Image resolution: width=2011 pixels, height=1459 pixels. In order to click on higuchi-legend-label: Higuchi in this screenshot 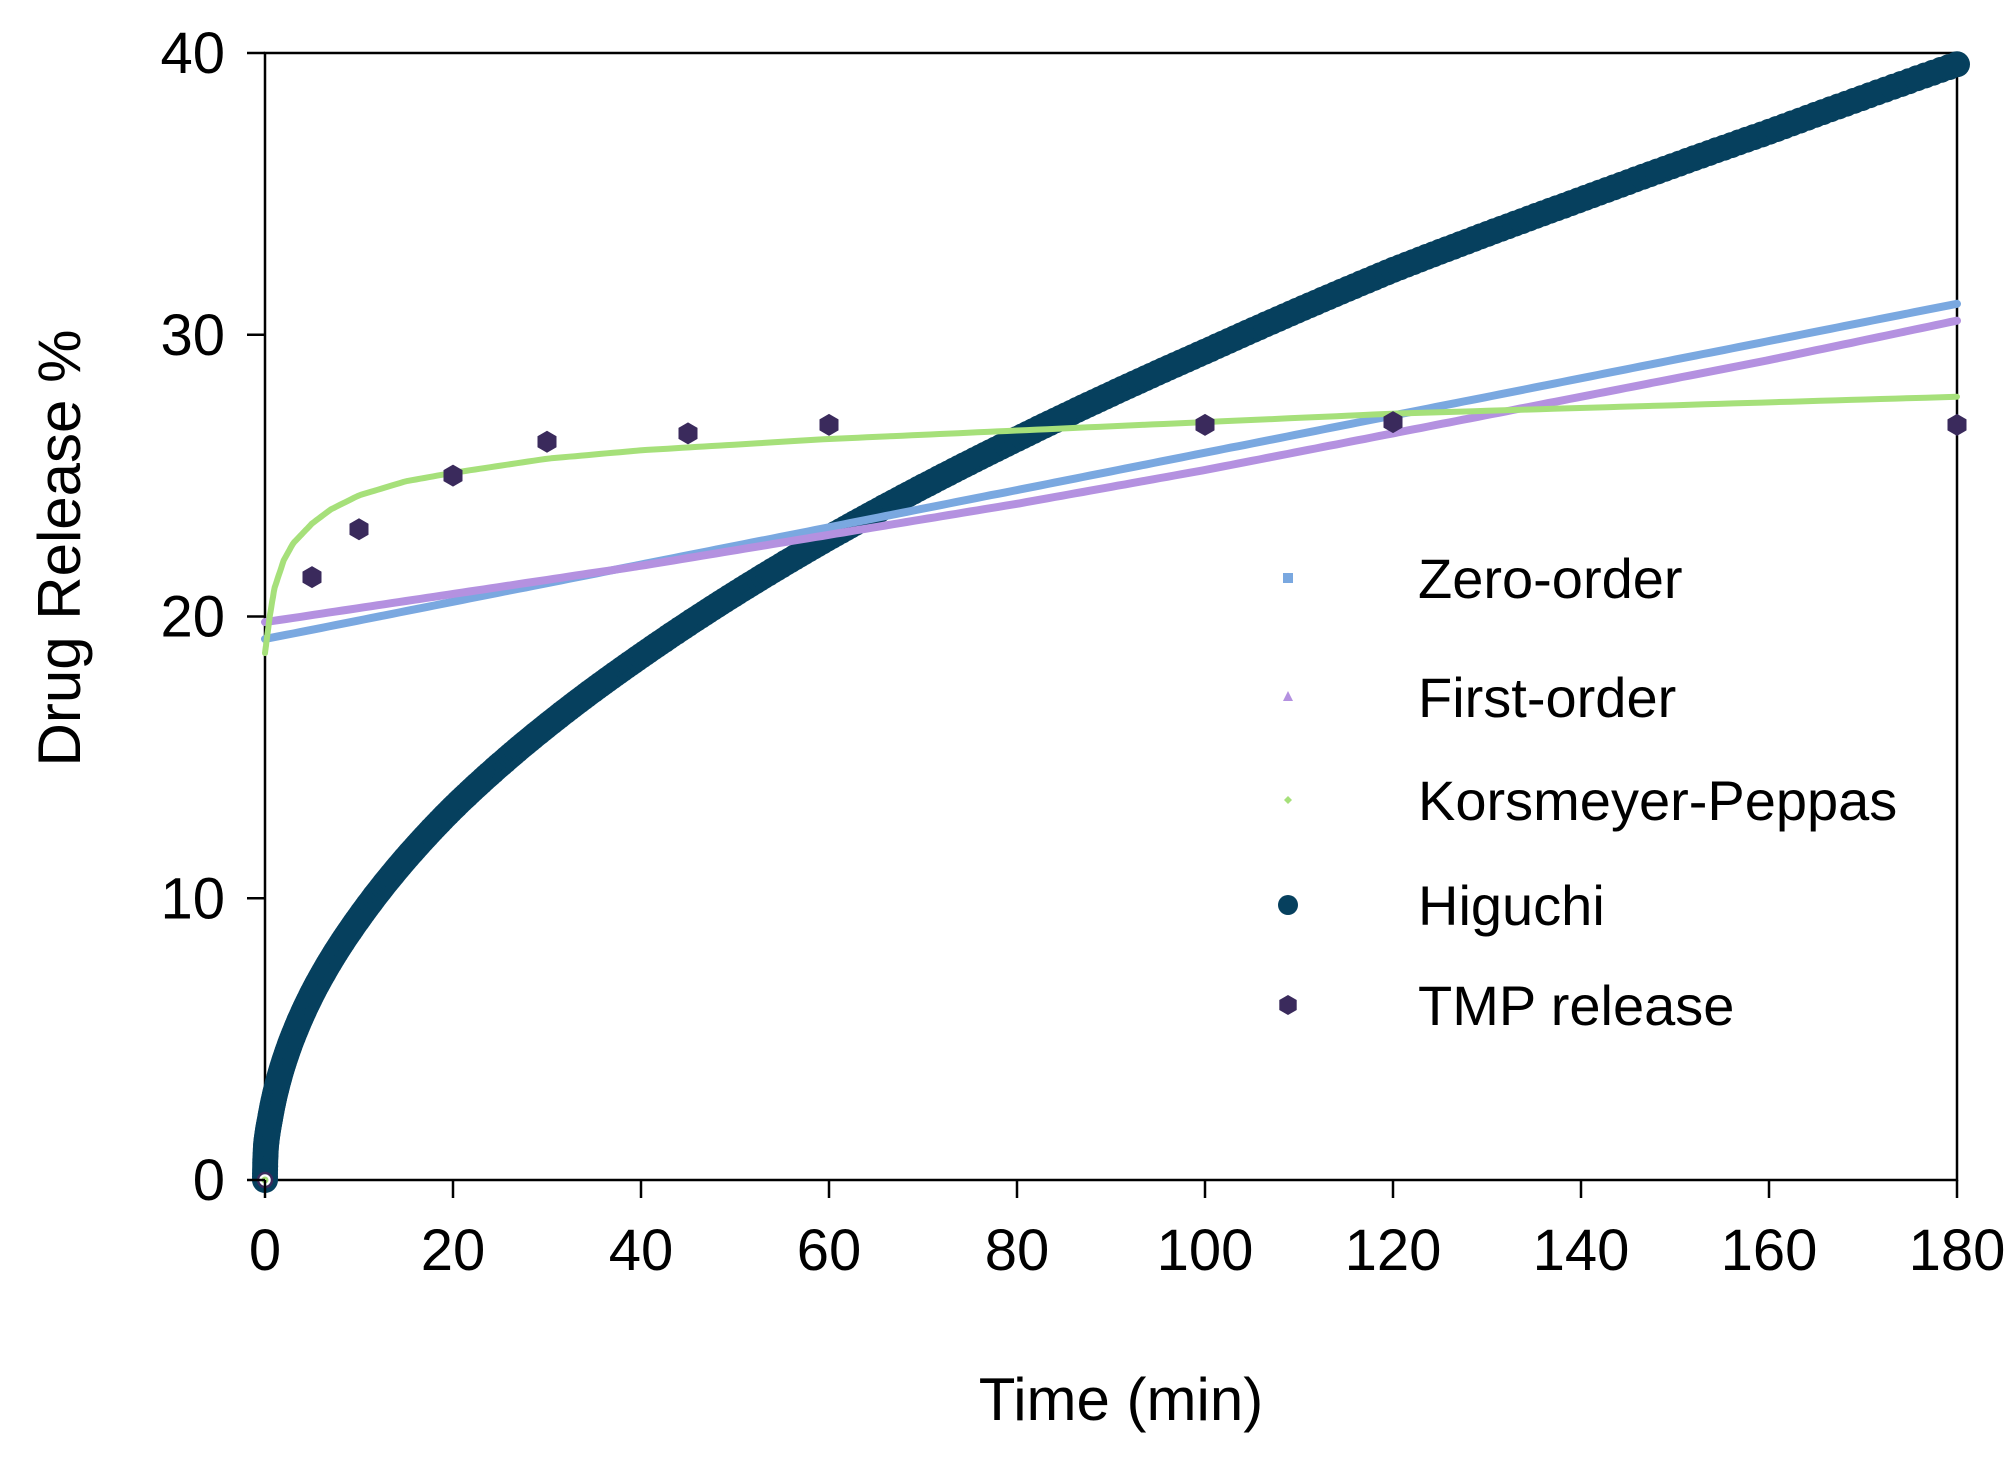, I will do `click(1511, 905)`.